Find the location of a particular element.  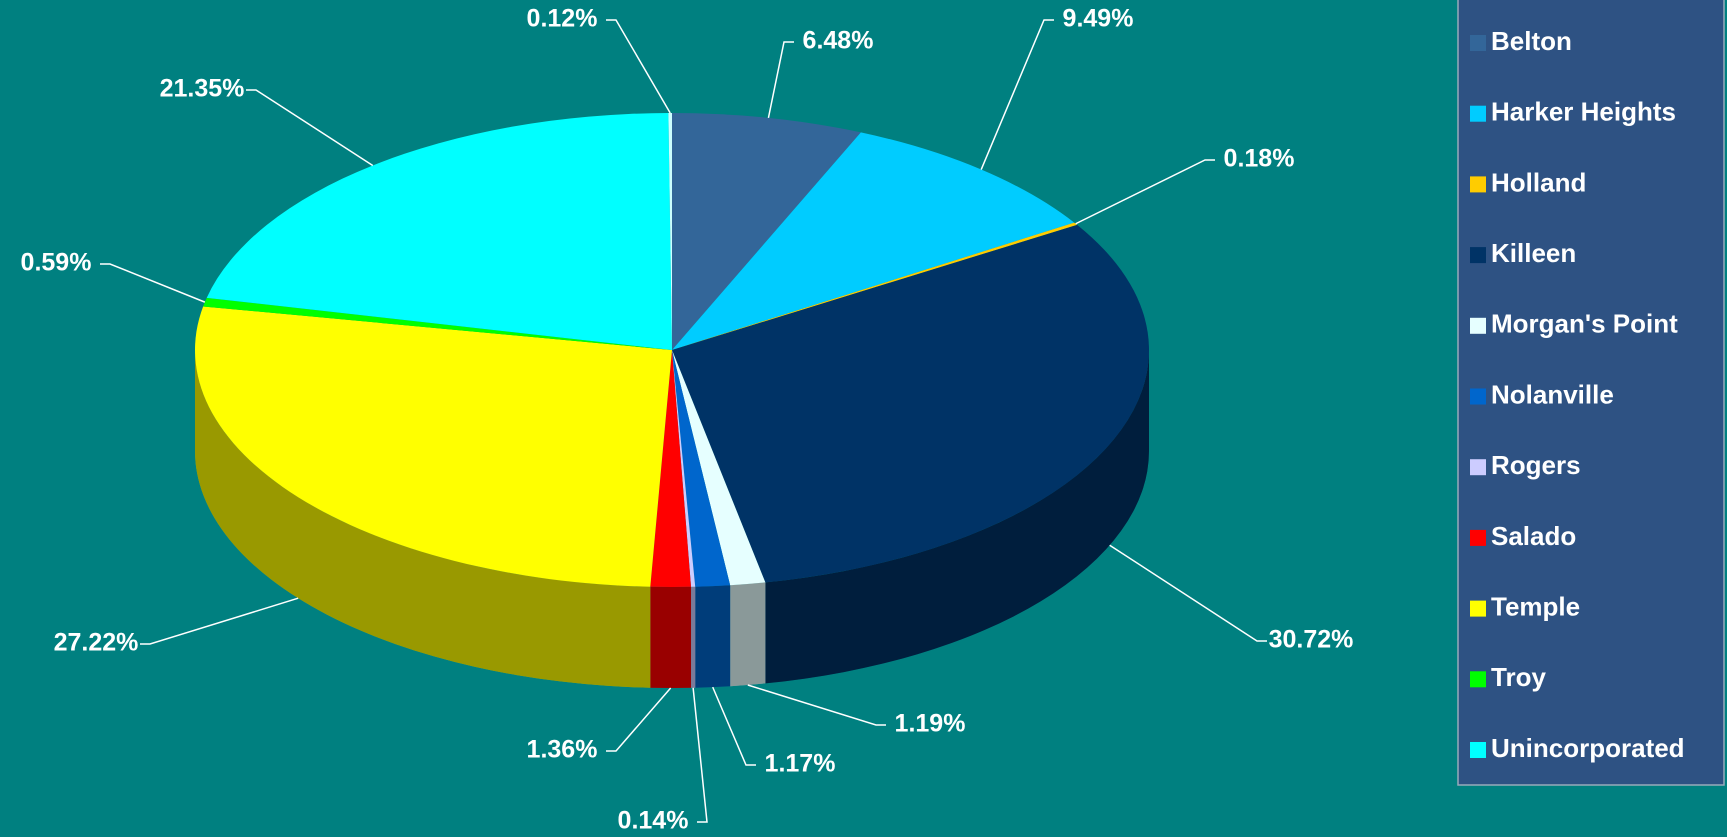

data-label: 0.12% is located at coordinates (562, 19).